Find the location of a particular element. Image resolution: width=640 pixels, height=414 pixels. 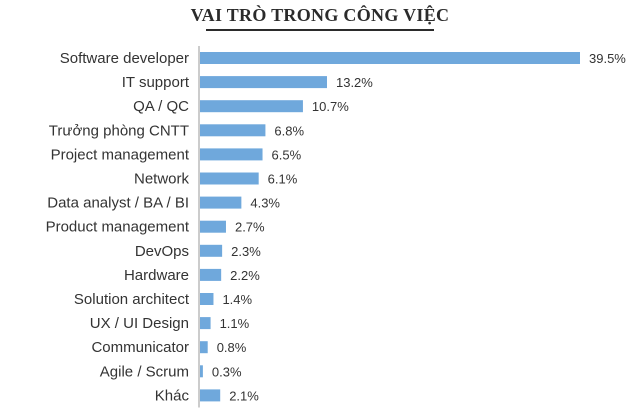

value-label: 6.5% is located at coordinates (287, 154).